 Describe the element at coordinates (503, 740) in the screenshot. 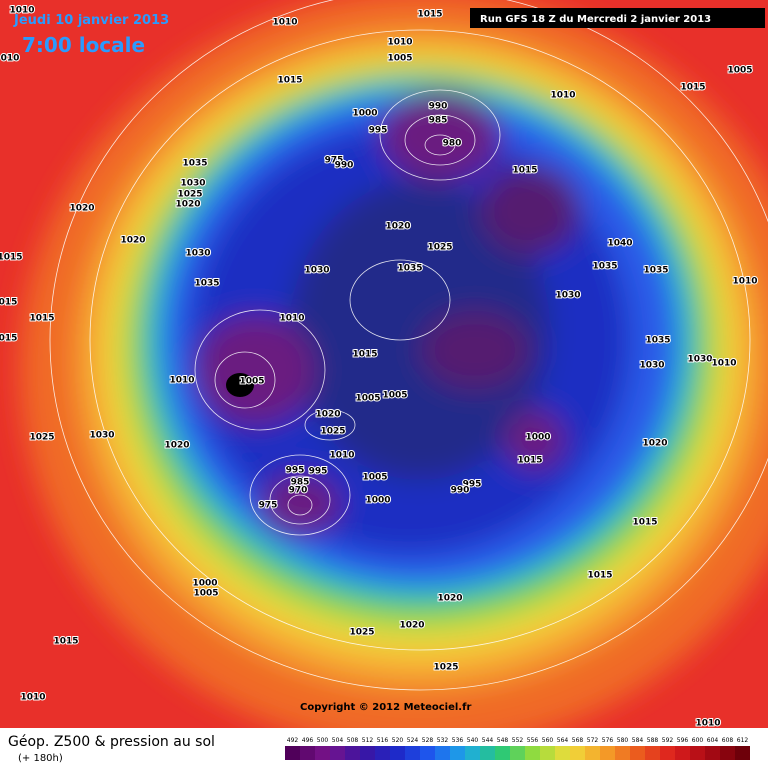

I see `legend-label: 548` at that location.